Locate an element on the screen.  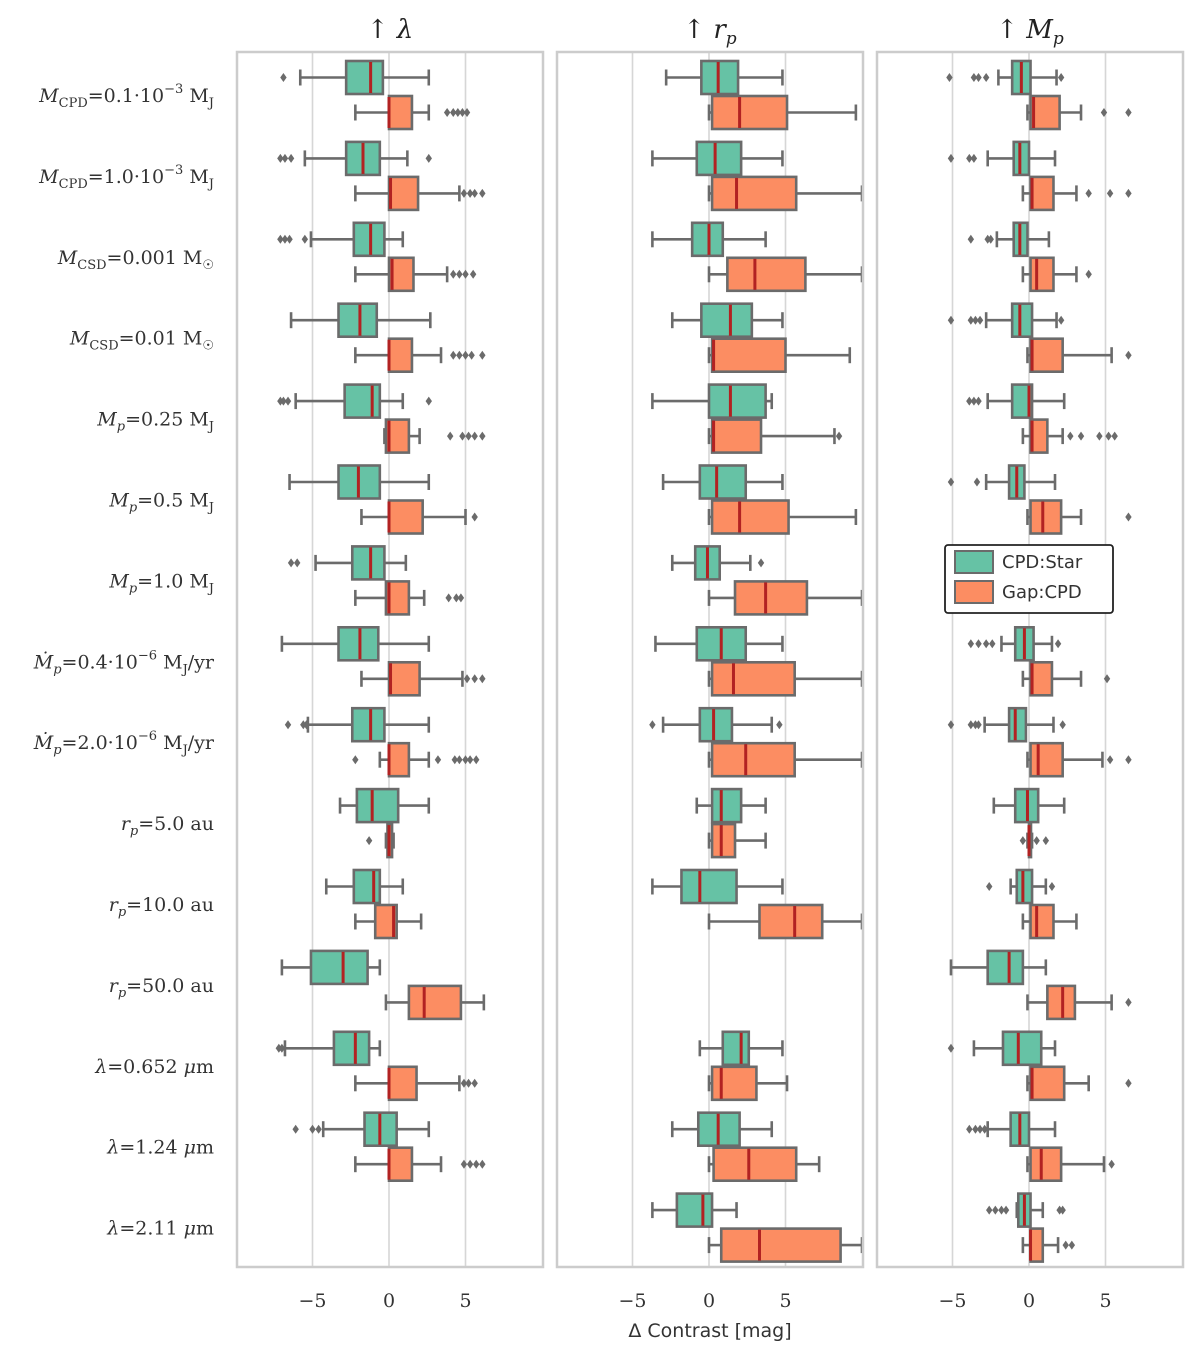
x-tick-label: 5 is located at coordinates (785, 1301).